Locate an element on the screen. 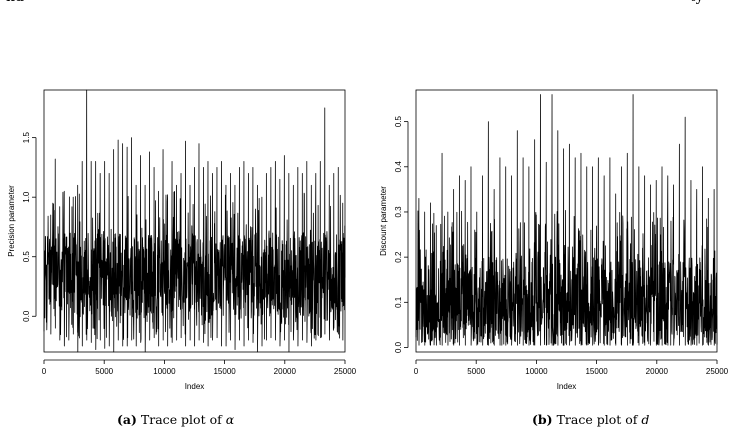 This screenshot has height=445, width=743. x-tick-label-alpha: 10000 is located at coordinates (164, 371).